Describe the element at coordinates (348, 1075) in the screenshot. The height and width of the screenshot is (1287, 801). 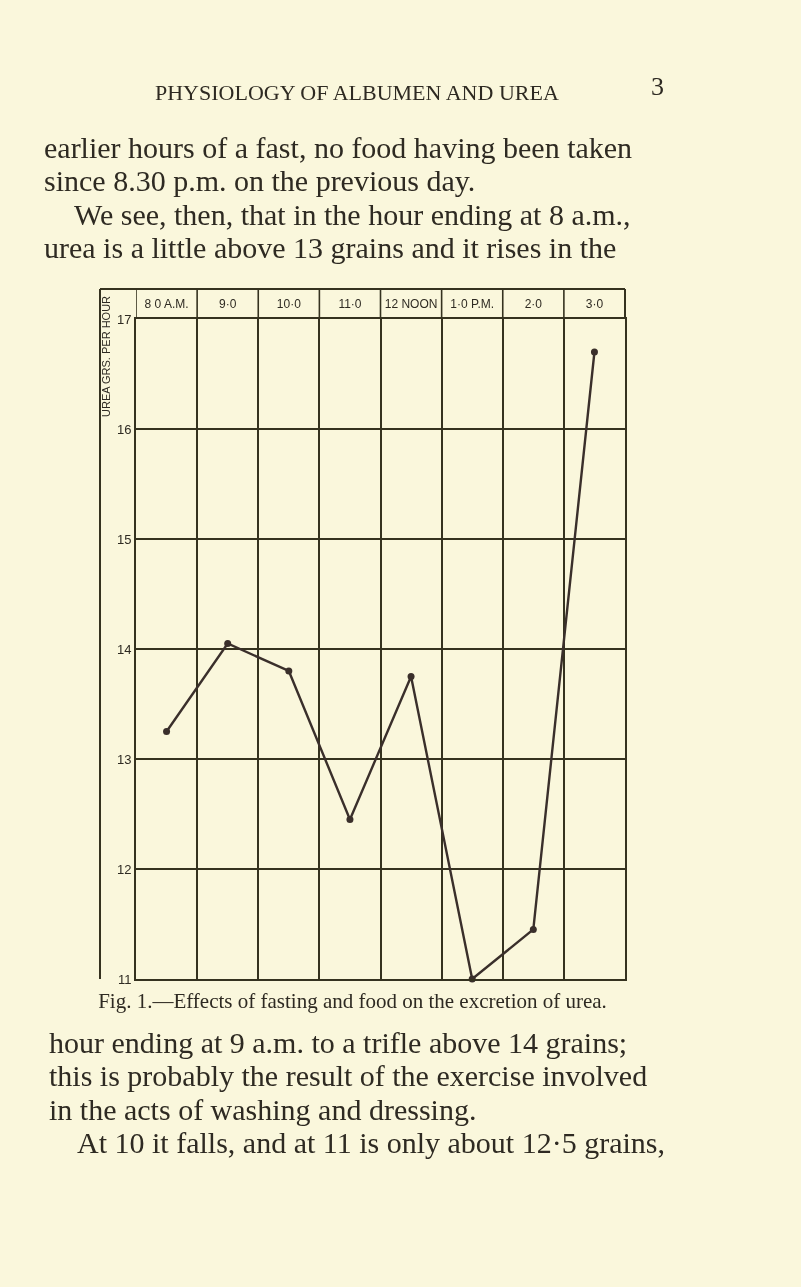
I see `text: this is probably the result of the exercise involved` at that location.